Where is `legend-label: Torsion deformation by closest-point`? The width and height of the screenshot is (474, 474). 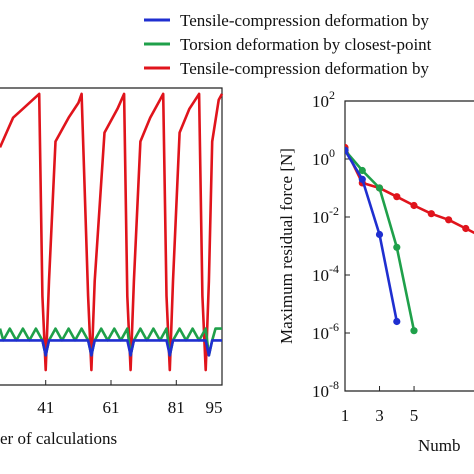
legend-label: Torsion deformation by closest-point is located at coordinates (306, 44).